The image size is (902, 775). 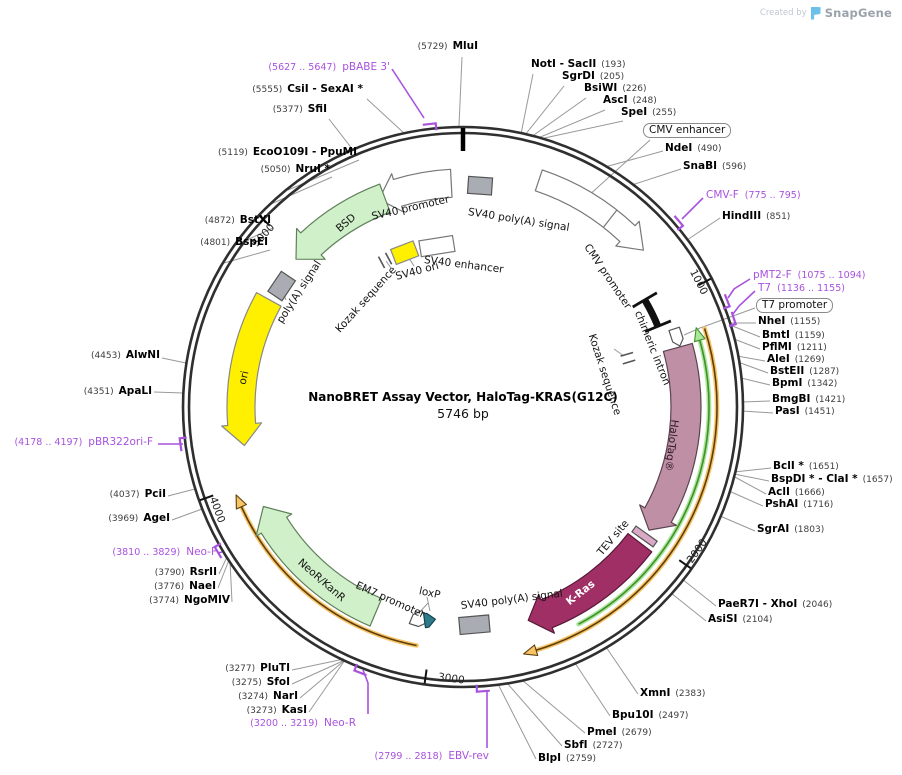 What do you see at coordinates (652, 312) in the screenshot?
I see `feature-chimeric-intron-mark` at bounding box center [652, 312].